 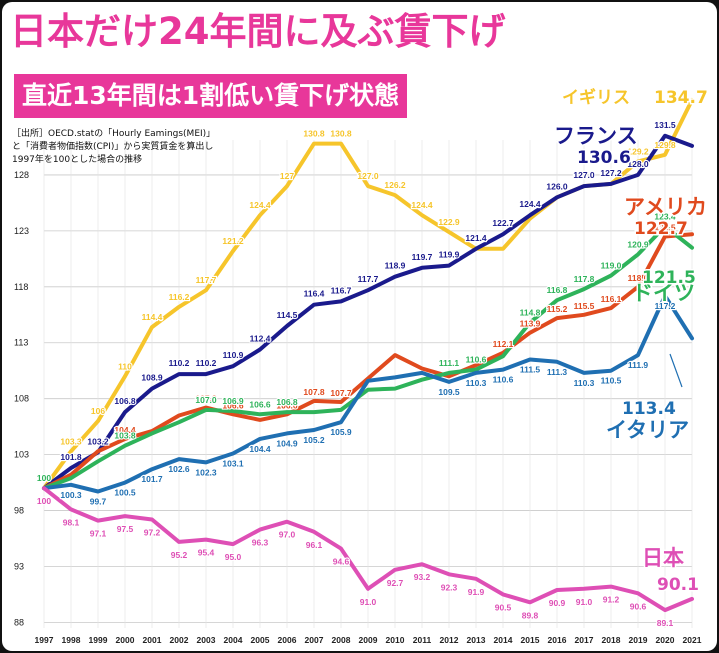 I want to click on data-label: 122.7, so click(x=503, y=223).